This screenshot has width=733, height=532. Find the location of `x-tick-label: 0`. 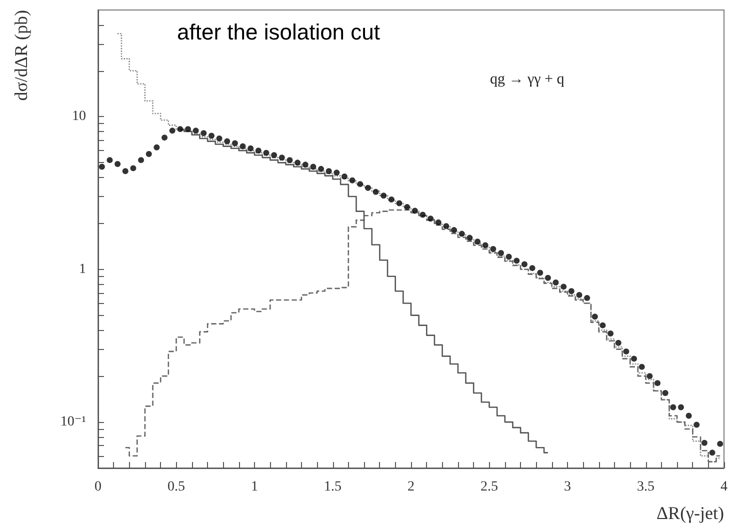

x-tick-label: 0 is located at coordinates (98, 487).